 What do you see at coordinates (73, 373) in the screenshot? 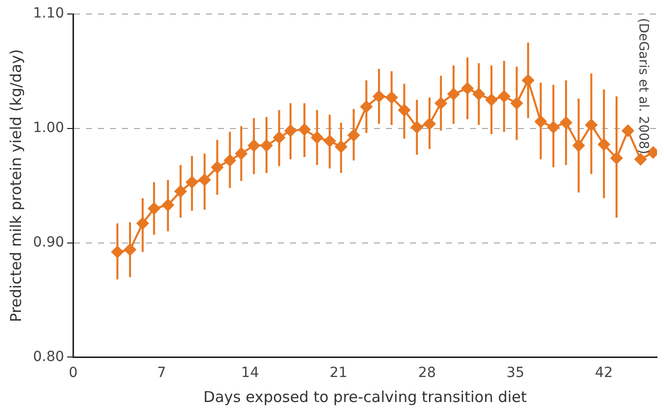
I see `x-tick-label: 0` at bounding box center [73, 373].